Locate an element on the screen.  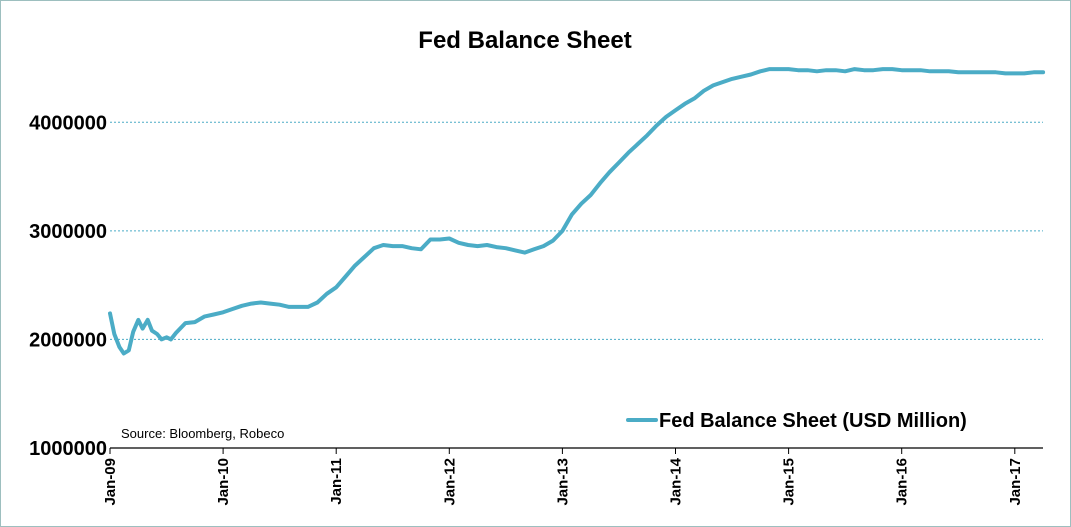
y-tick-label: 1000000 is located at coordinates (68, 449).